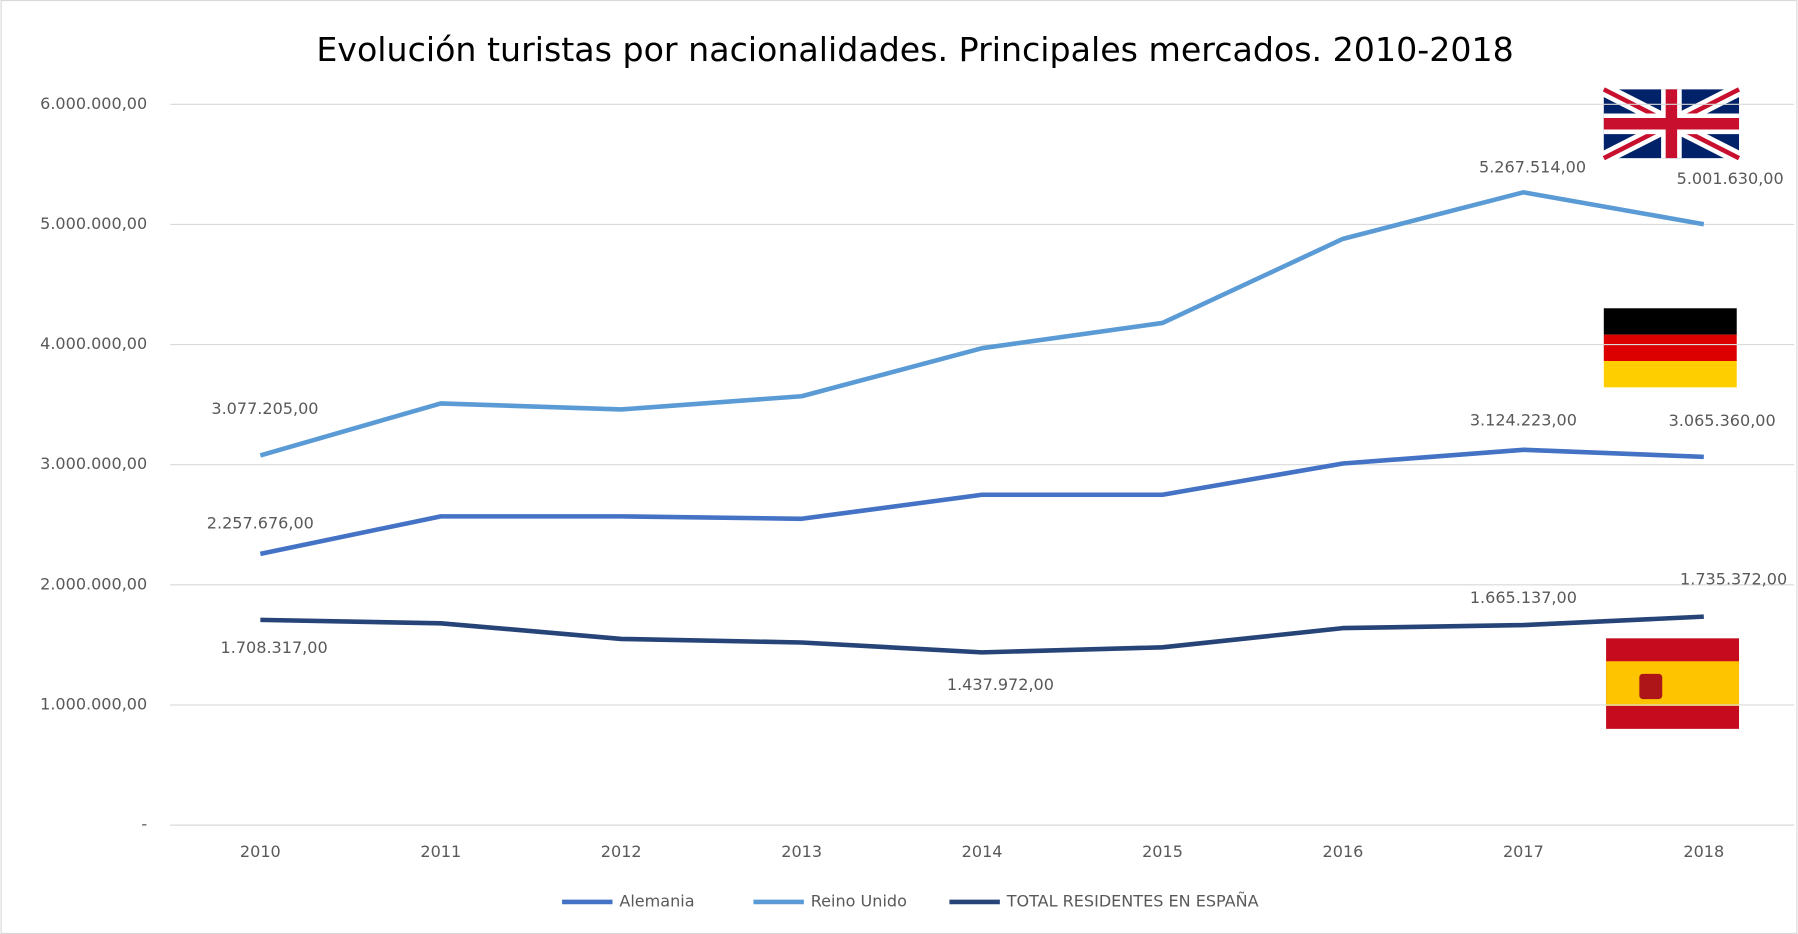 This screenshot has width=1798, height=934. Describe the element at coordinates (93, 223) in the screenshot. I see `y-tick-label: 5.000.000,00` at that location.